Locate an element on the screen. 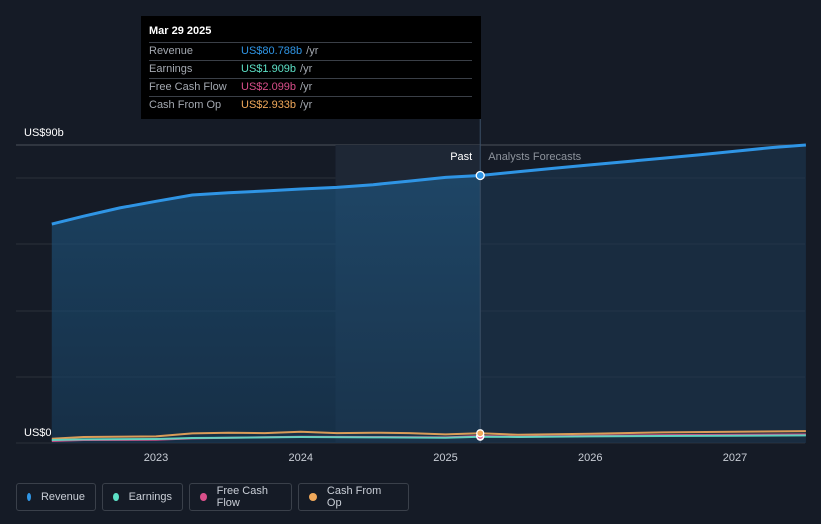  tooltip-value: US$2.099b is located at coordinates (269, 87).